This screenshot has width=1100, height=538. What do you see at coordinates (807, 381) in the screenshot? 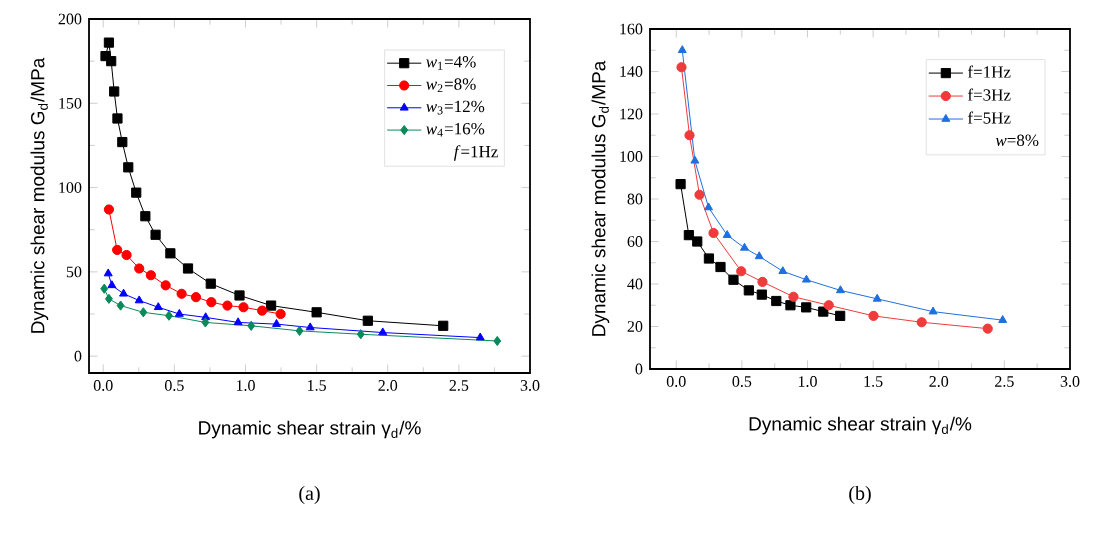
I see `x-tick-label: 1.0` at bounding box center [807, 381].